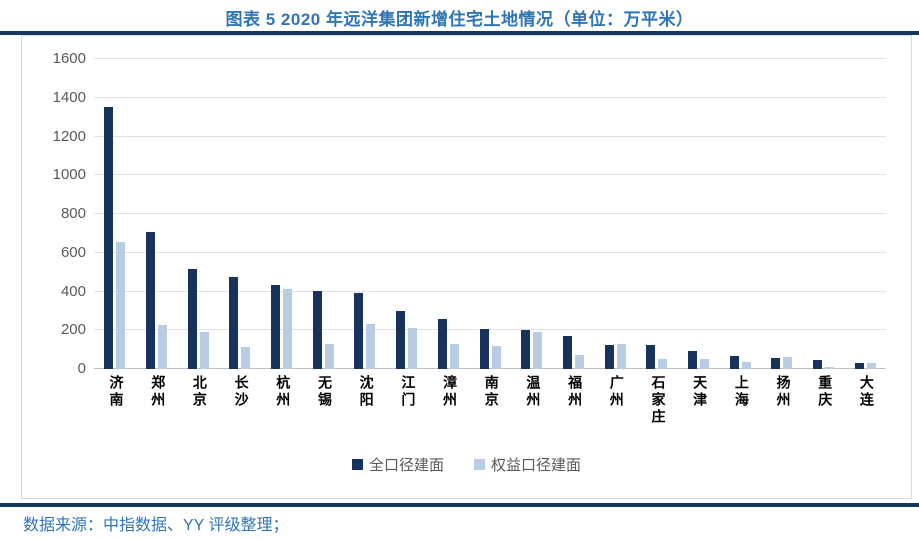 This screenshot has height=539, width=919. What do you see at coordinates (621, 356) in the screenshot?
I see `bar-权益口径建面-广州` at bounding box center [621, 356].